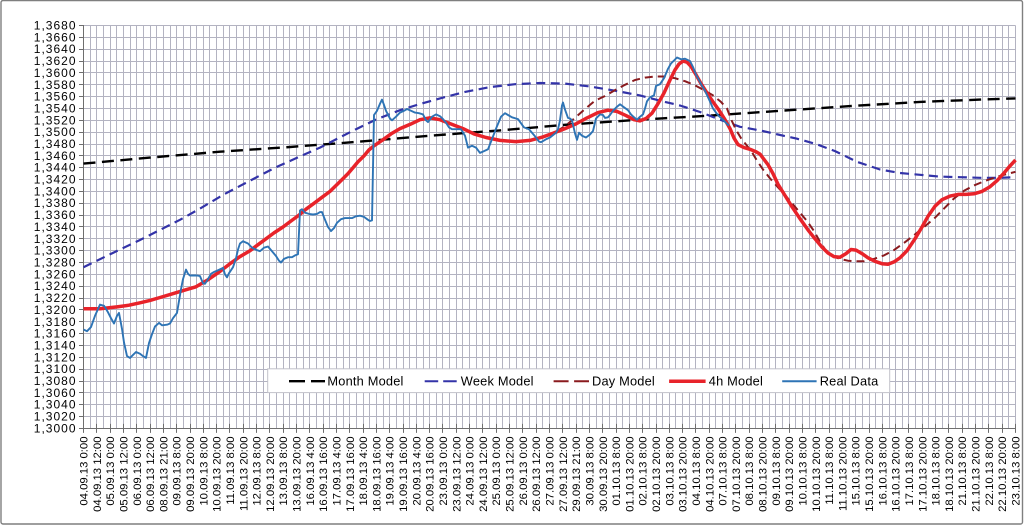 The height and width of the screenshot is (531, 1024). Describe the element at coordinates (365, 381) in the screenshot. I see `svg-text: Month Model` at that location.